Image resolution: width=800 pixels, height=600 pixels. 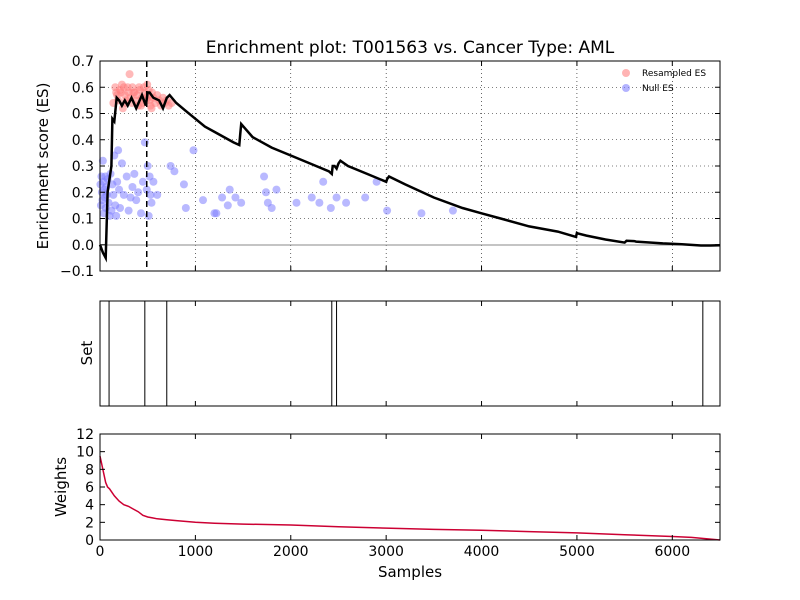 What do you see at coordinates (89, 523) in the screenshot?
I see `weights-y-tick-label: 2` at bounding box center [89, 523].